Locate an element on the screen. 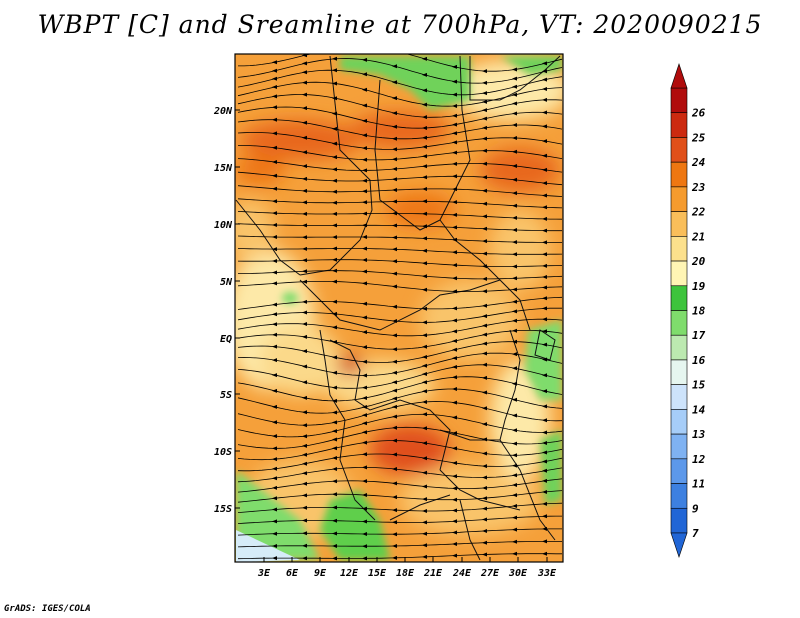  colorbar-label-15: 15 is located at coordinates (699, 385).